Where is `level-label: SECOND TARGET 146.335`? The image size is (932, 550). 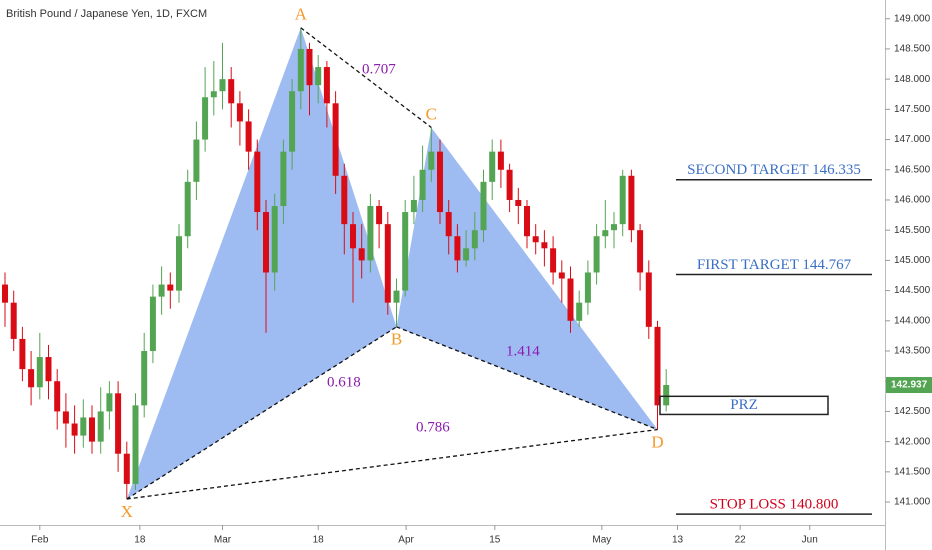 level-label: SECOND TARGET 146.335 is located at coordinates (774, 170).